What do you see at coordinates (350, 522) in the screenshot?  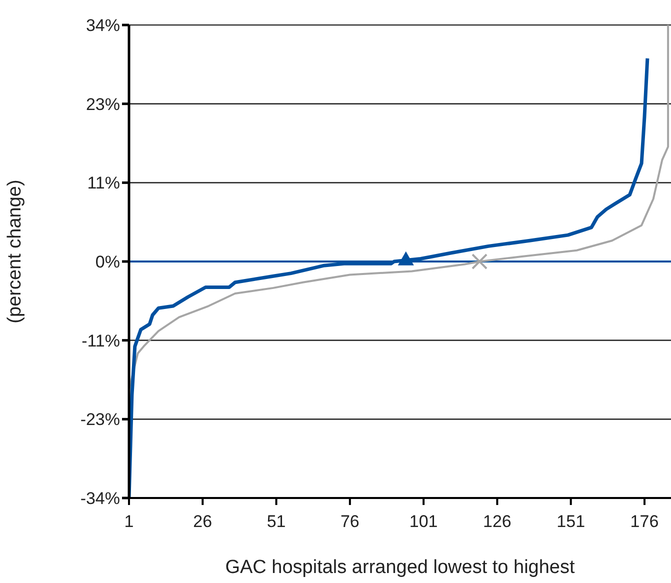 I see `x-tick-label: 76` at bounding box center [350, 522].